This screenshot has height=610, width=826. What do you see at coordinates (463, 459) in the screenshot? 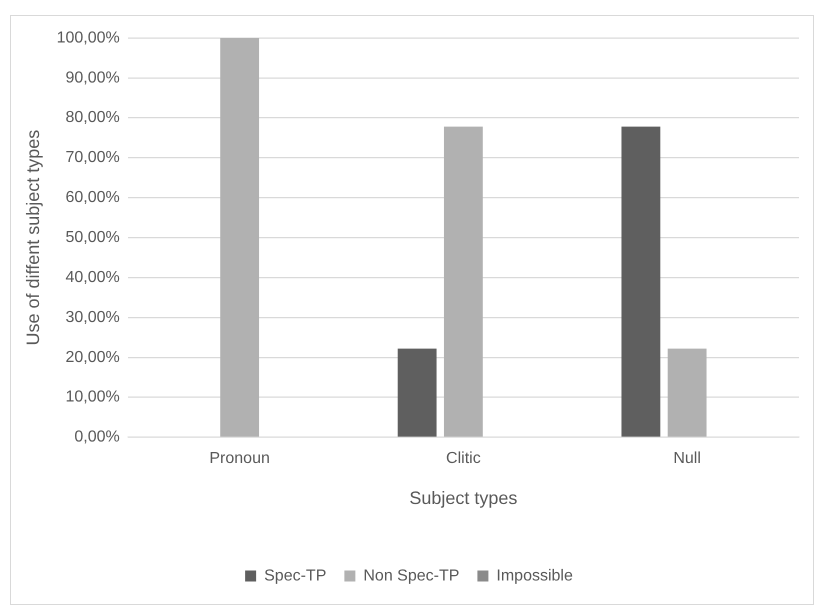
I see `x-tick-label: Clitic` at bounding box center [463, 459].